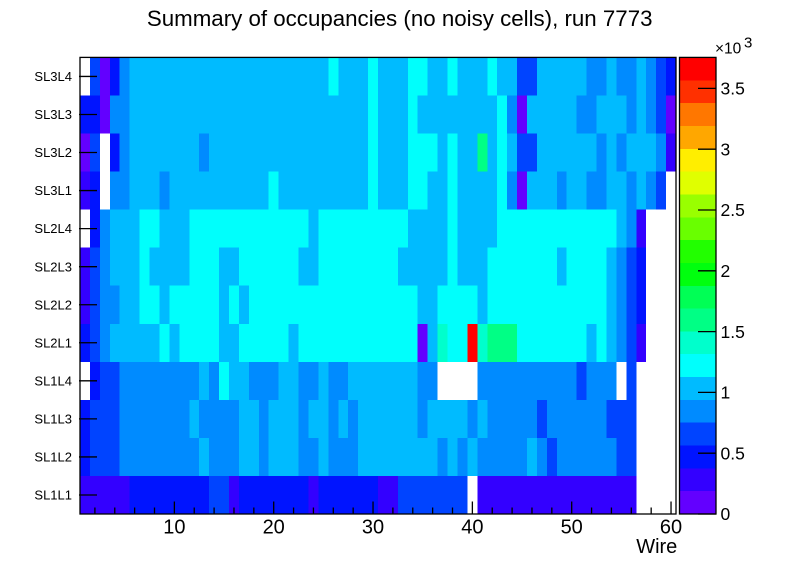 Image resolution: width=796 pixels, height=572 pixels. I want to click on svg-text: 10, so click(174, 527).